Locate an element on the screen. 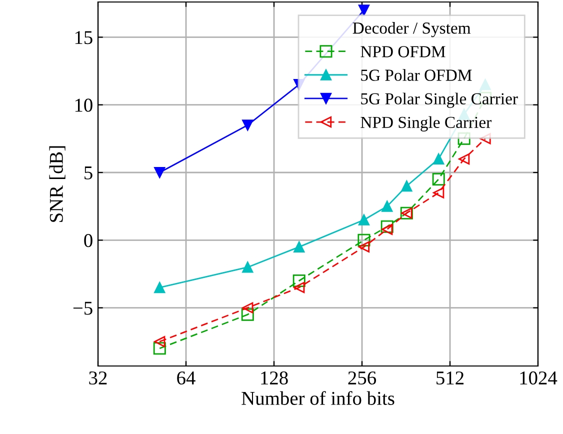 Image resolution: width=563 pixels, height=434 pixels. y-axis-title: SNR [dB] is located at coordinates (57, 184).